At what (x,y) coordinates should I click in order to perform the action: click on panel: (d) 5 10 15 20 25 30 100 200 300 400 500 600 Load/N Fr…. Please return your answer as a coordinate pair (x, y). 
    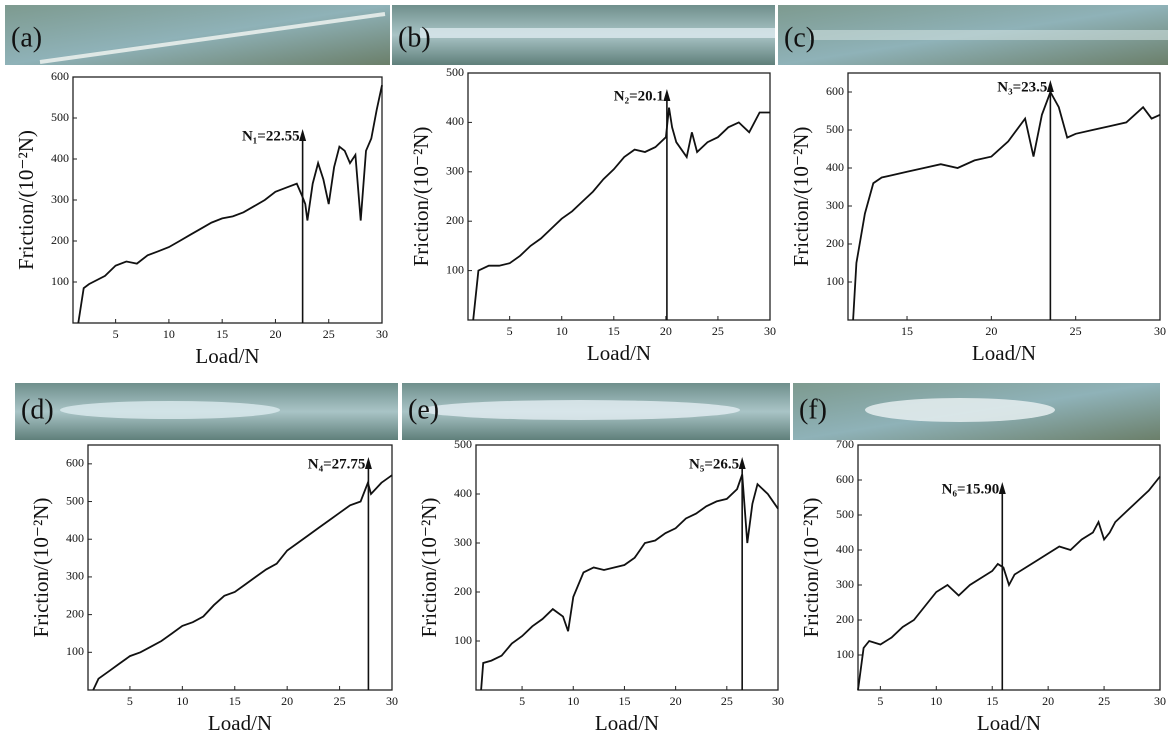
    Looking at the image, I should click on (209, 564).